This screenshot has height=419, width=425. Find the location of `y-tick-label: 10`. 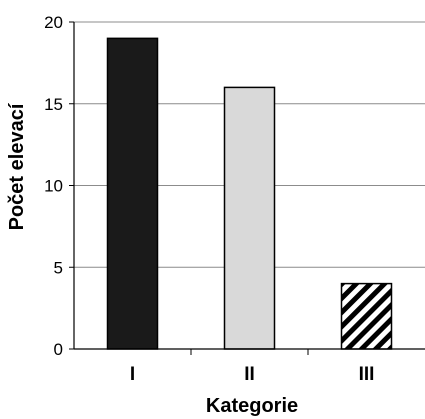

y-tick-label: 10 is located at coordinates (53, 186).